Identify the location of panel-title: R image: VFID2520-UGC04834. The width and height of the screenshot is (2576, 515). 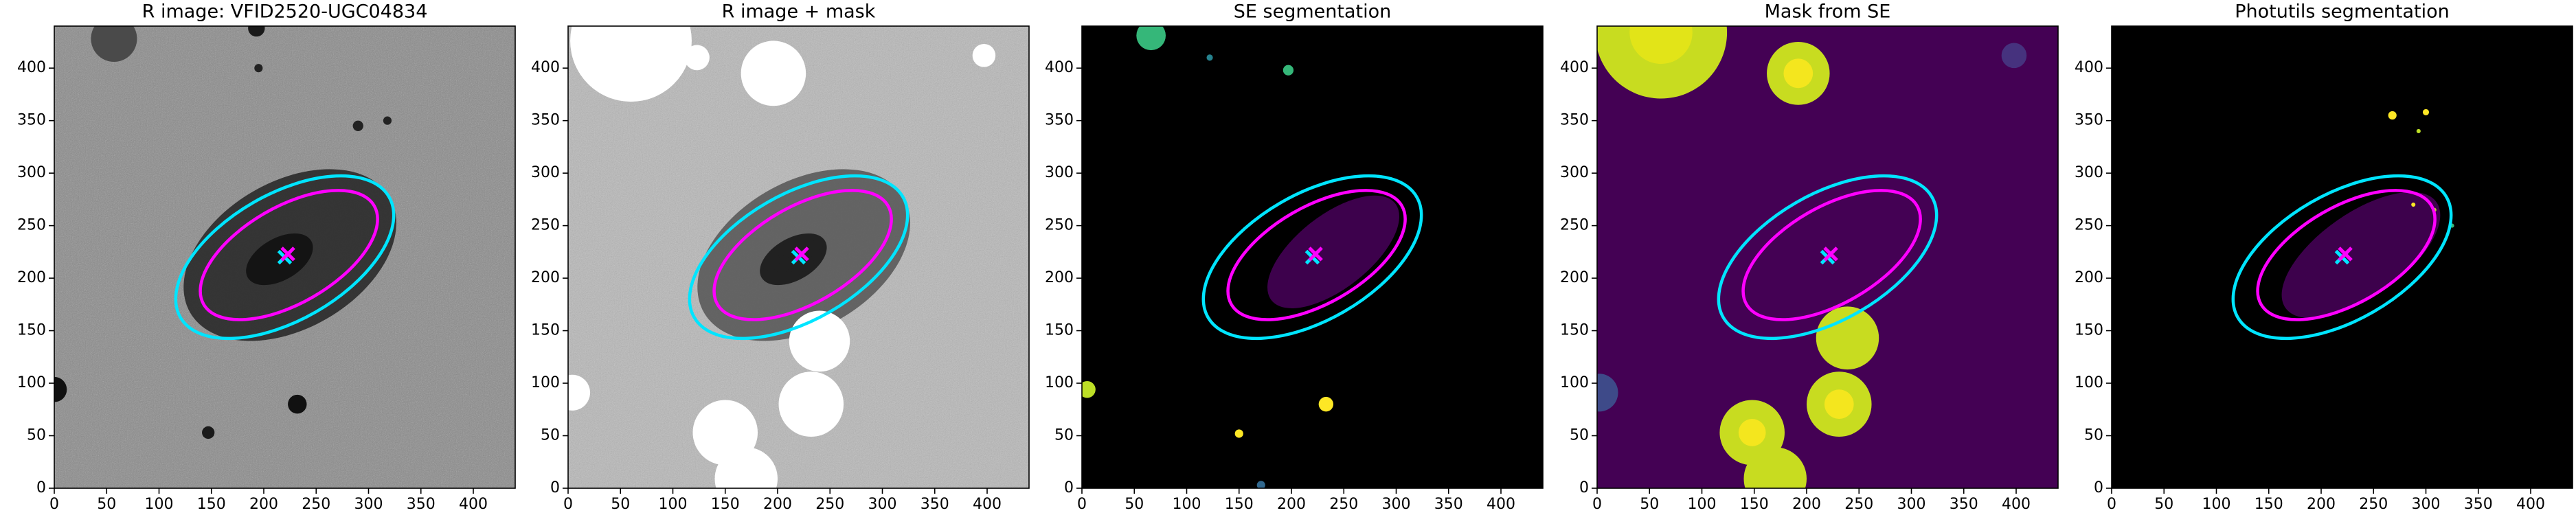
(285, 12).